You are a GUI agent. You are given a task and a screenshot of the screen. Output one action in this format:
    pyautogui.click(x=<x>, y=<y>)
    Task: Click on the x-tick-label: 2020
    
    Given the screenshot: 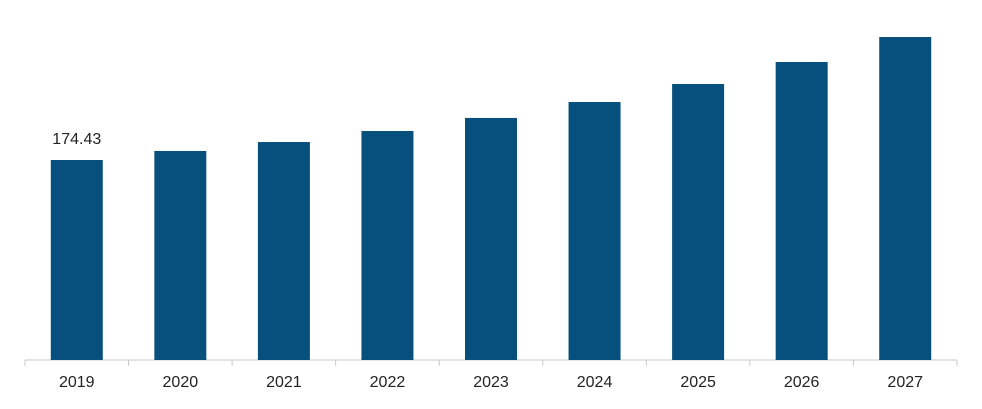 What is the action you would take?
    pyautogui.click(x=181, y=382)
    